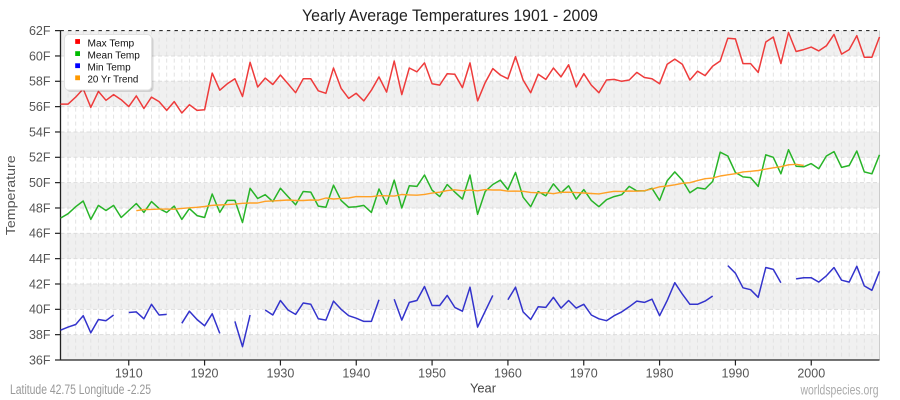  What do you see at coordinates (80, 389) in the screenshot?
I see `svg-text: Latitude 42.75 Longitude -2.25` at bounding box center [80, 389].